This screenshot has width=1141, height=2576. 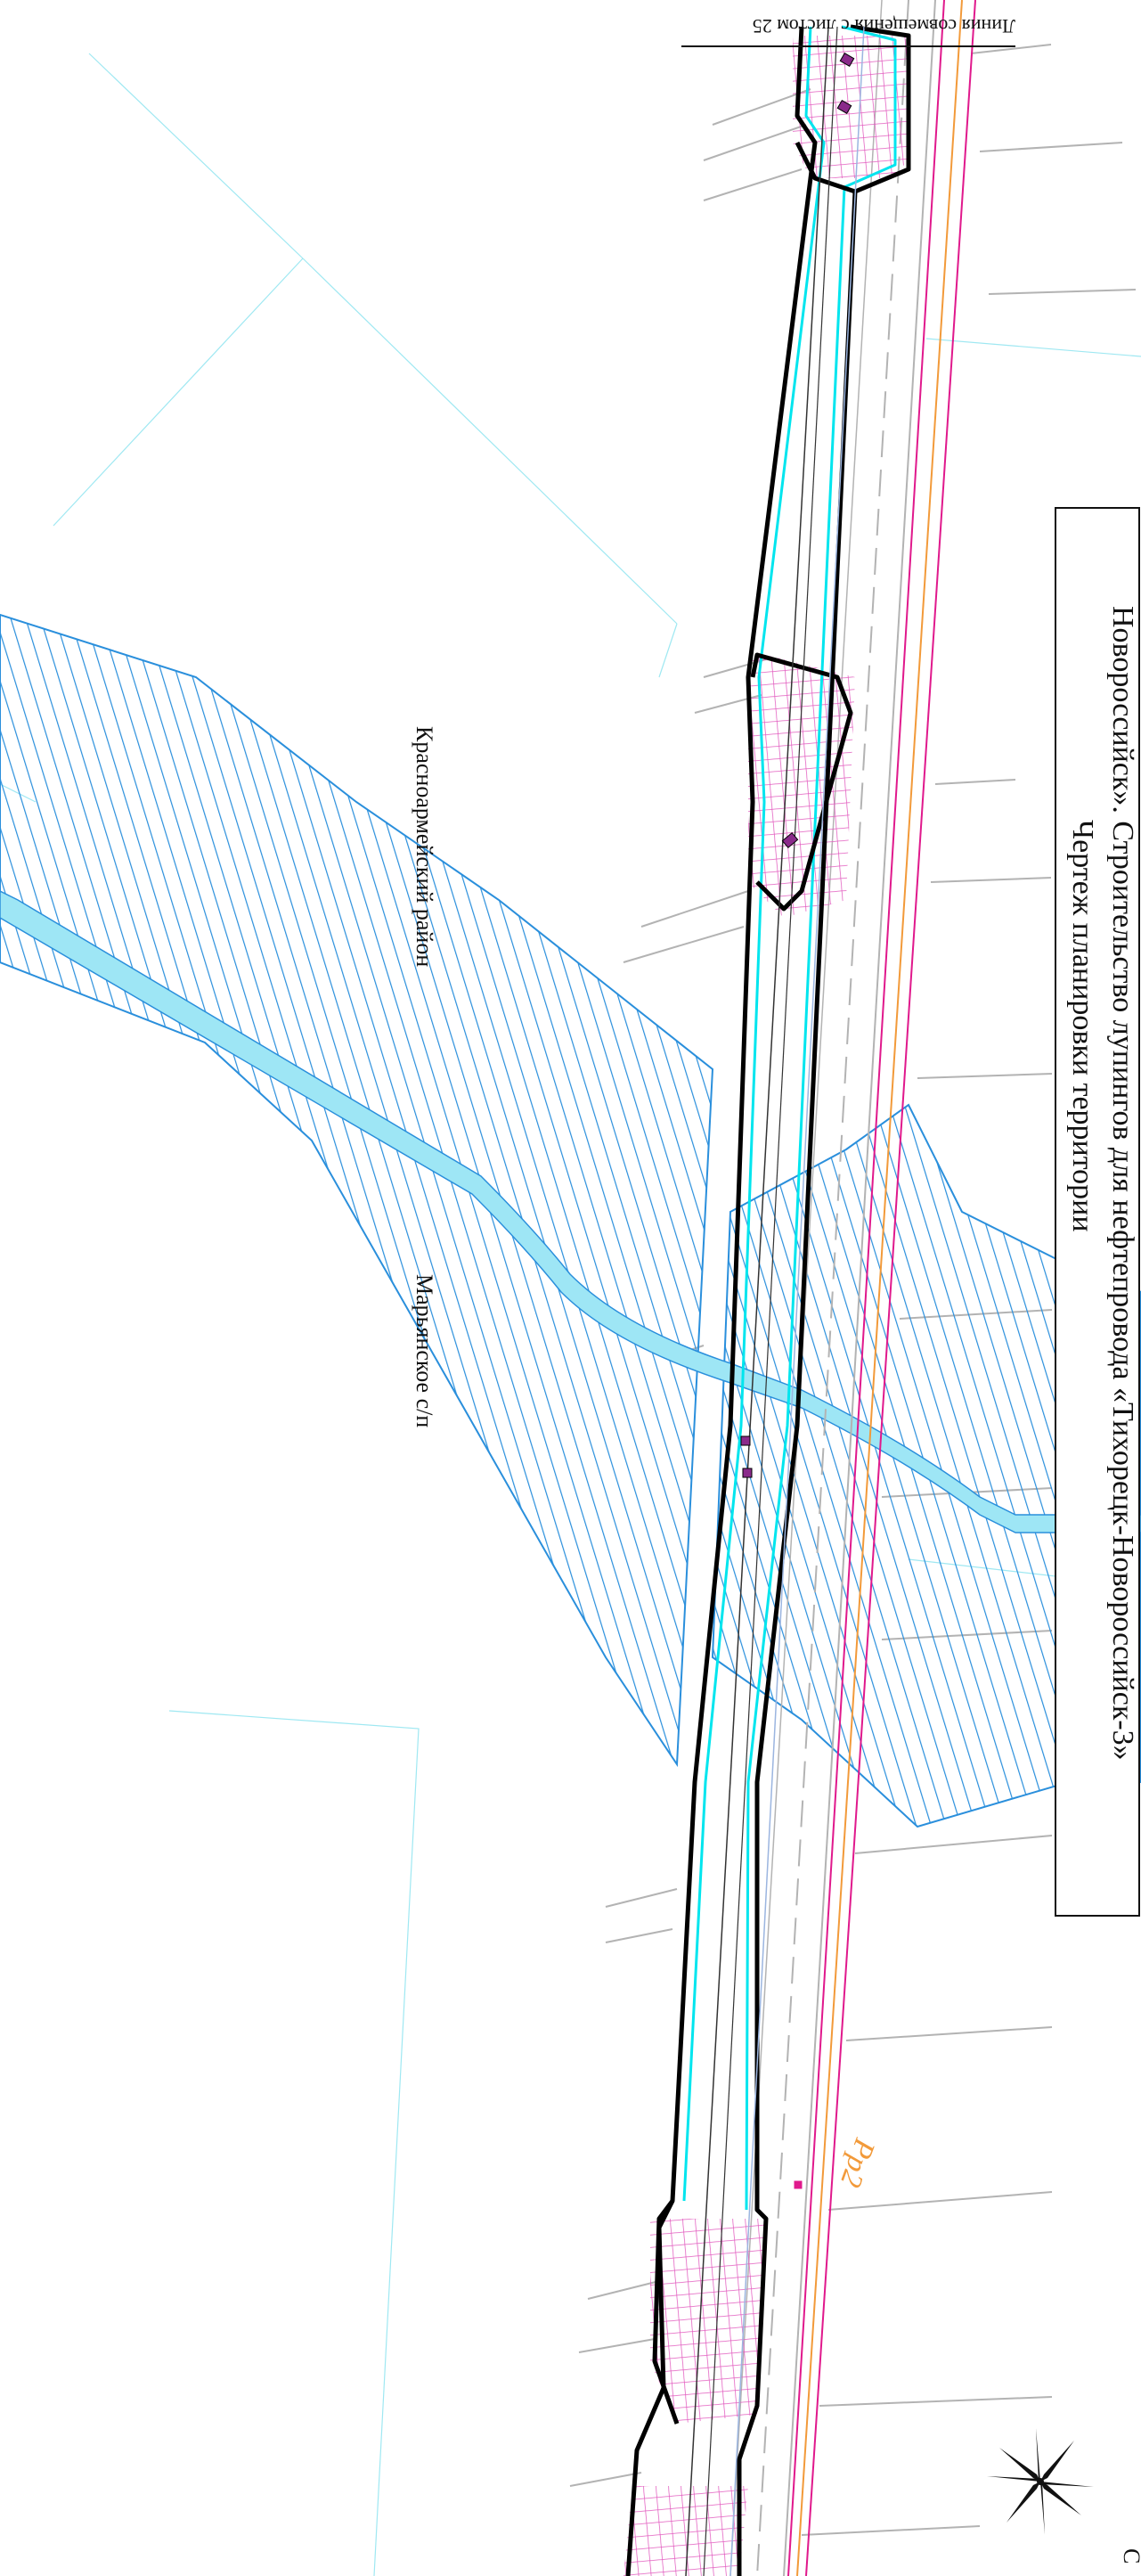 I want to click on district-label: Красноармейский район, so click(x=424, y=846).